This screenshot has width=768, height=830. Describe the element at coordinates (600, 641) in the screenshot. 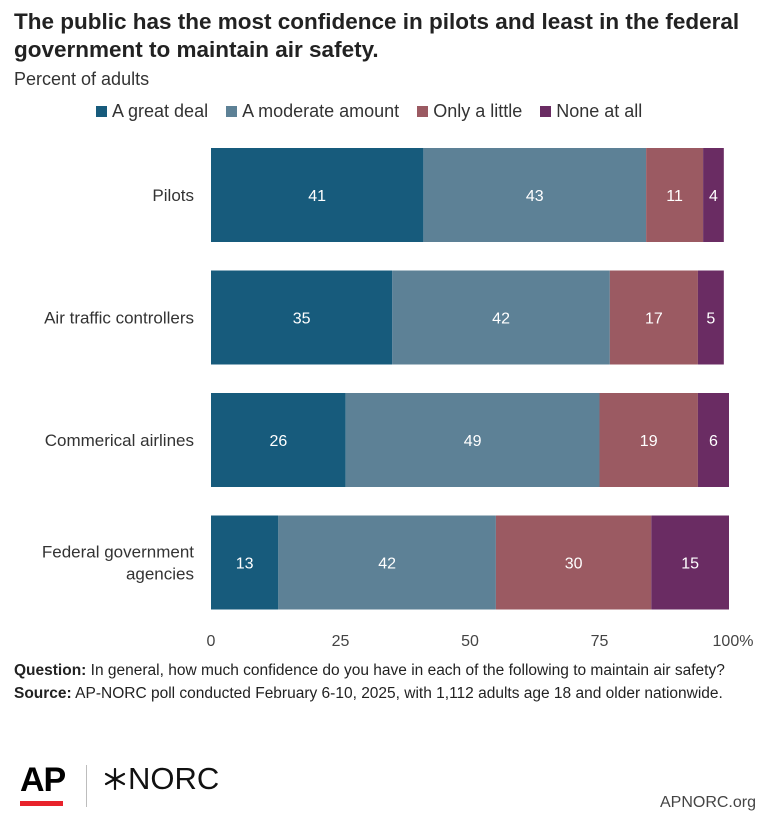

I see `x-tick-label-75: 75` at that location.